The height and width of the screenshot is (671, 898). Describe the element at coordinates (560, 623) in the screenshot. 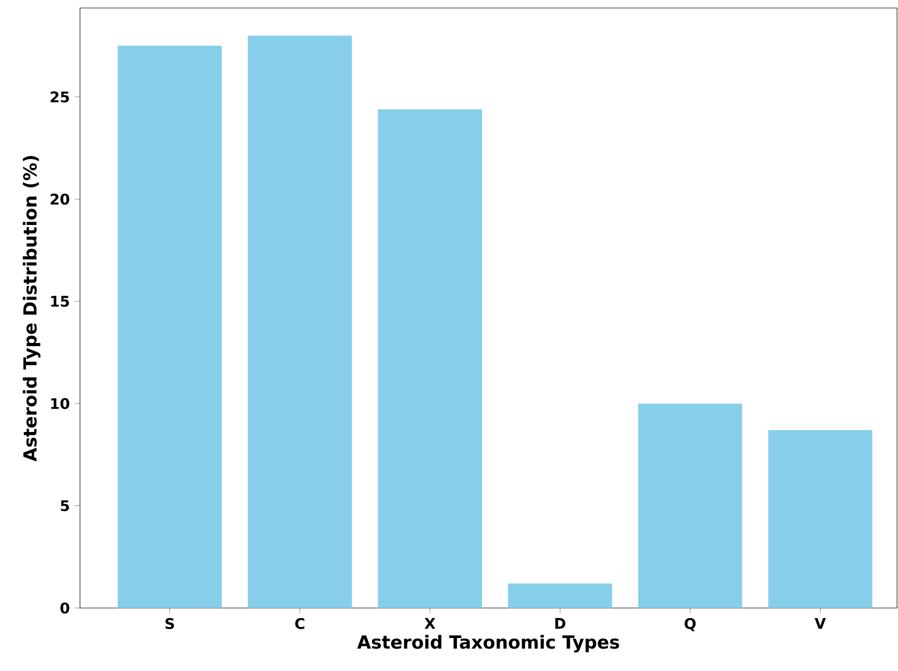

I see `x-tick-label: D` at that location.